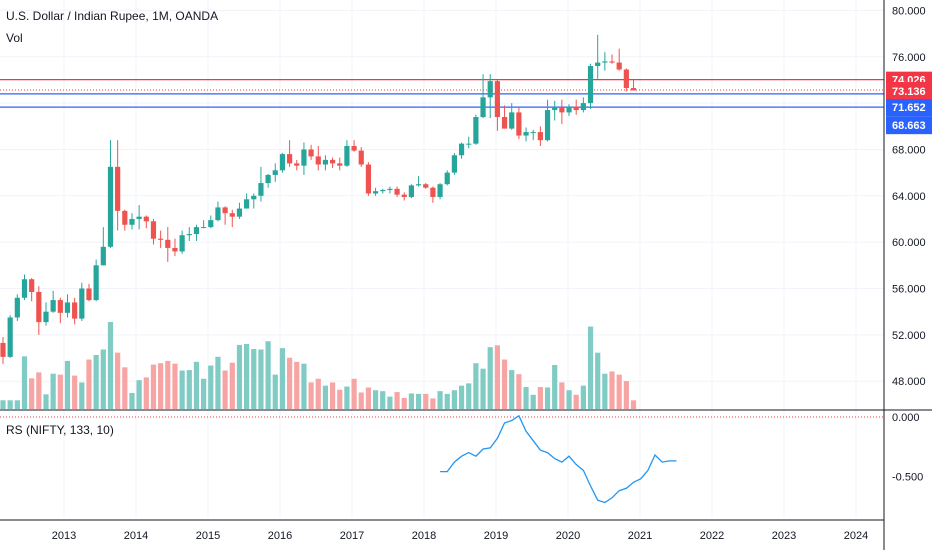 This screenshot has height=550, width=932. Describe the element at coordinates (909, 92) in the screenshot. I see `last-price-tag: 73.136` at that location.